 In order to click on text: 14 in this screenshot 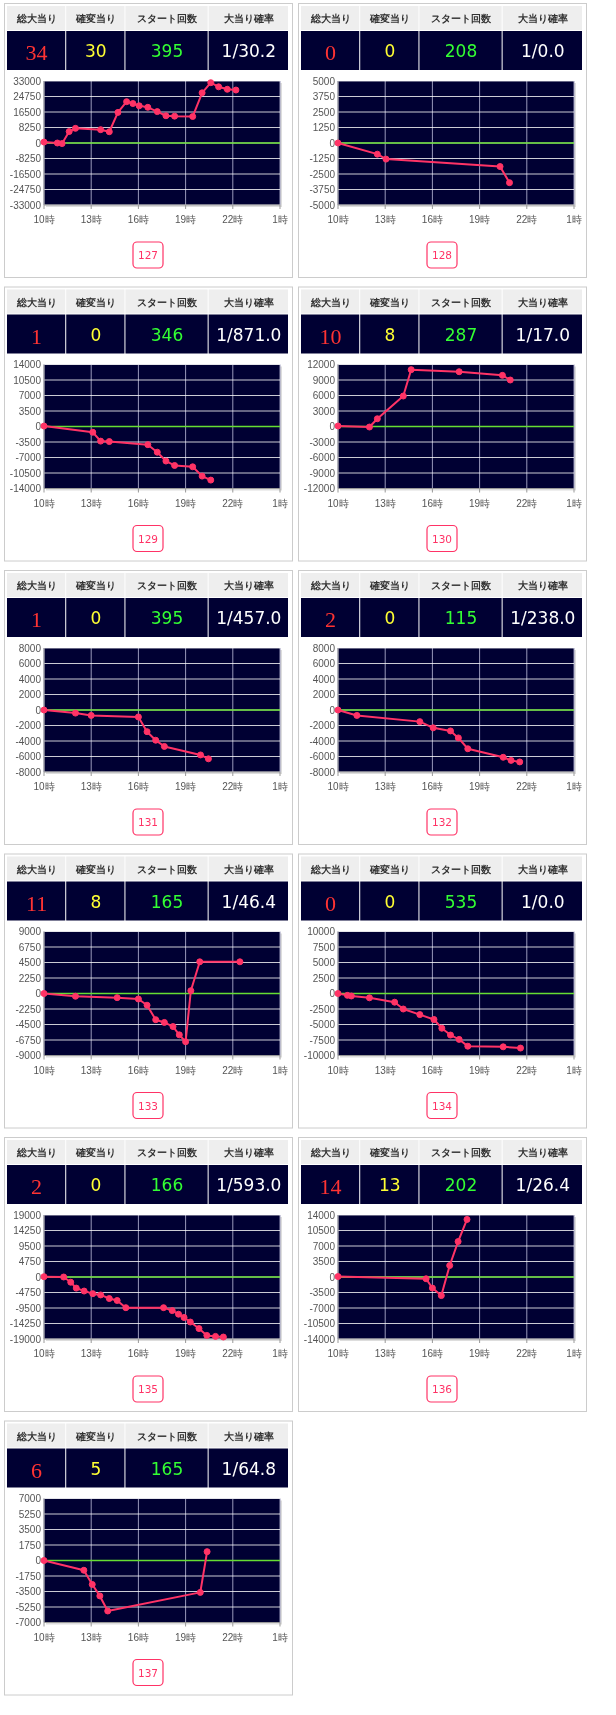, I will do `click(330, 1186)`.